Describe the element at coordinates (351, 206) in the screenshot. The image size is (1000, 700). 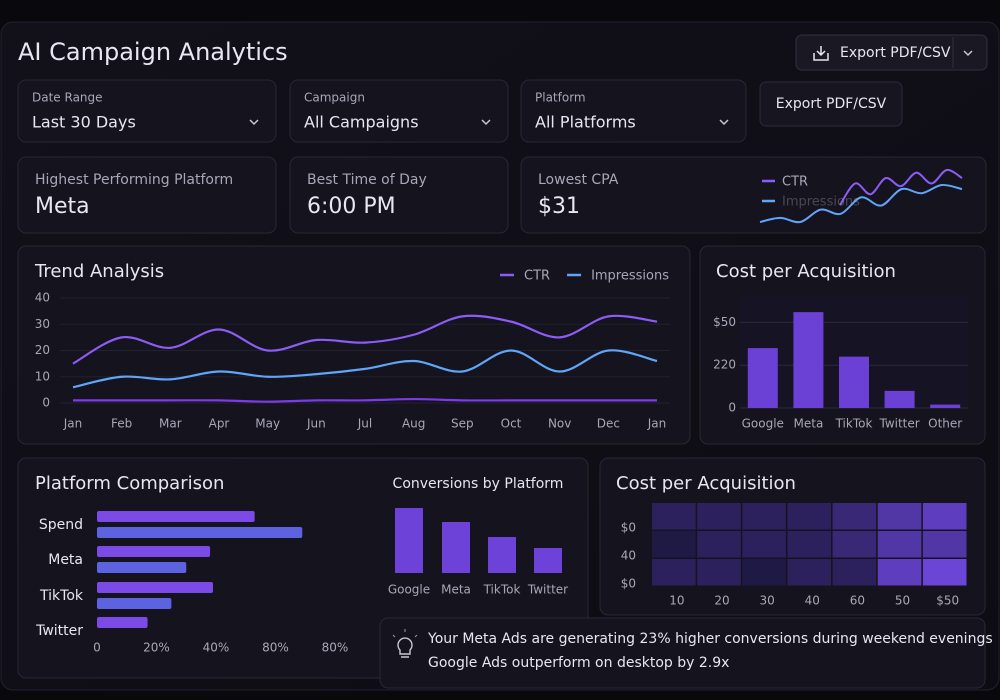
I see `kpi-value: 6:00 PM` at that location.